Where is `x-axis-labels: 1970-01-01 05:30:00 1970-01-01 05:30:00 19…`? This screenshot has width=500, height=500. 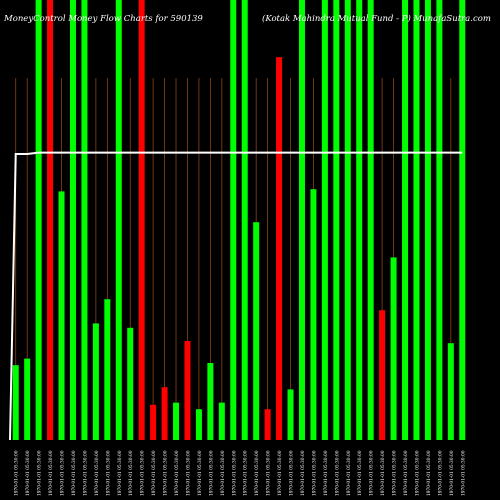 x-axis-labels: 1970-01-01 05:30:00 1970-01-01 05:30:00 19… is located at coordinates (241, 473).